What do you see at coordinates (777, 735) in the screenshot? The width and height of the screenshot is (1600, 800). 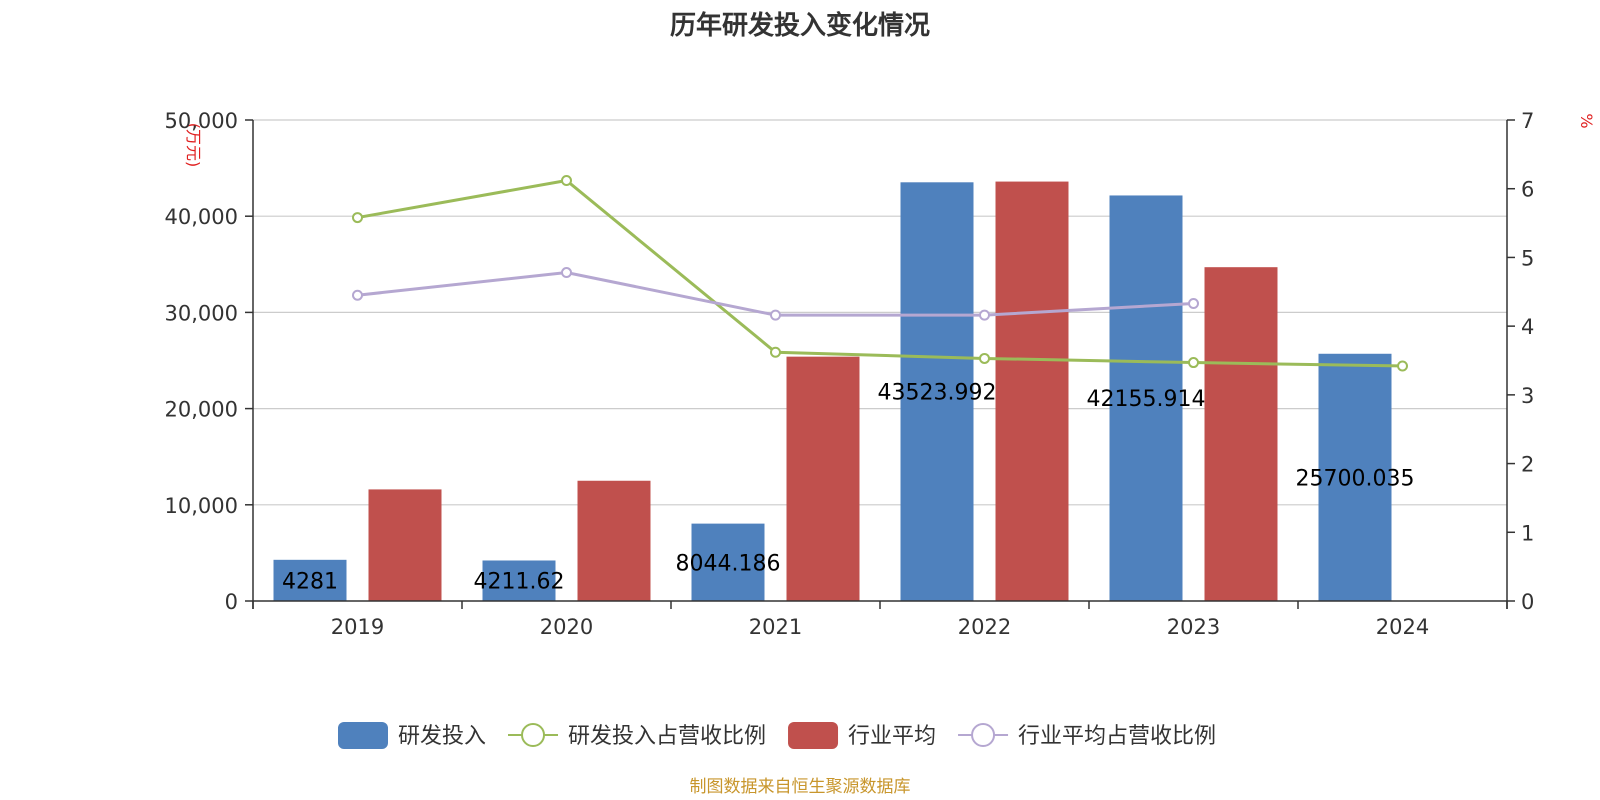 I see `legend: 研发投入 研发投入占营收比例 行业平均 行业平均占营收比例` at bounding box center [777, 735].